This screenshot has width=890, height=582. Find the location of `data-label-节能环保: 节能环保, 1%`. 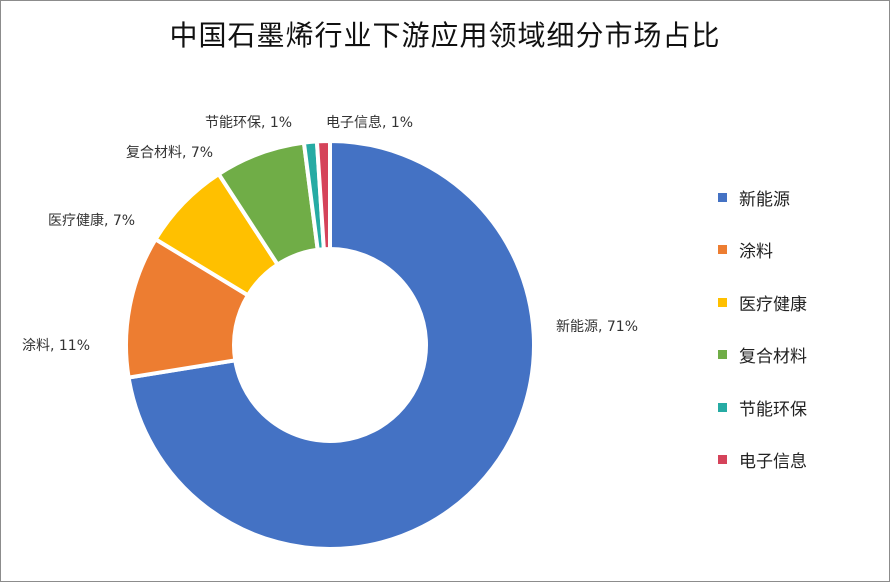

data-label-节能环保: 节能环保, 1% is located at coordinates (248, 123).